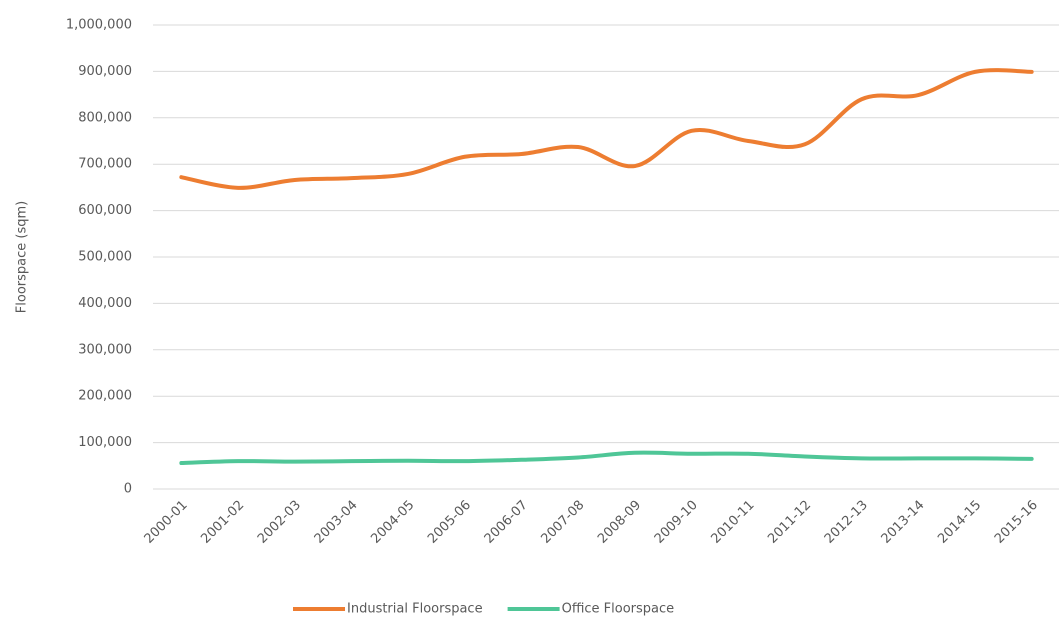 This screenshot has height=621, width=1059. What do you see at coordinates (336, 522) in the screenshot?
I see `x-tick-label: 2003-04` at bounding box center [336, 522].